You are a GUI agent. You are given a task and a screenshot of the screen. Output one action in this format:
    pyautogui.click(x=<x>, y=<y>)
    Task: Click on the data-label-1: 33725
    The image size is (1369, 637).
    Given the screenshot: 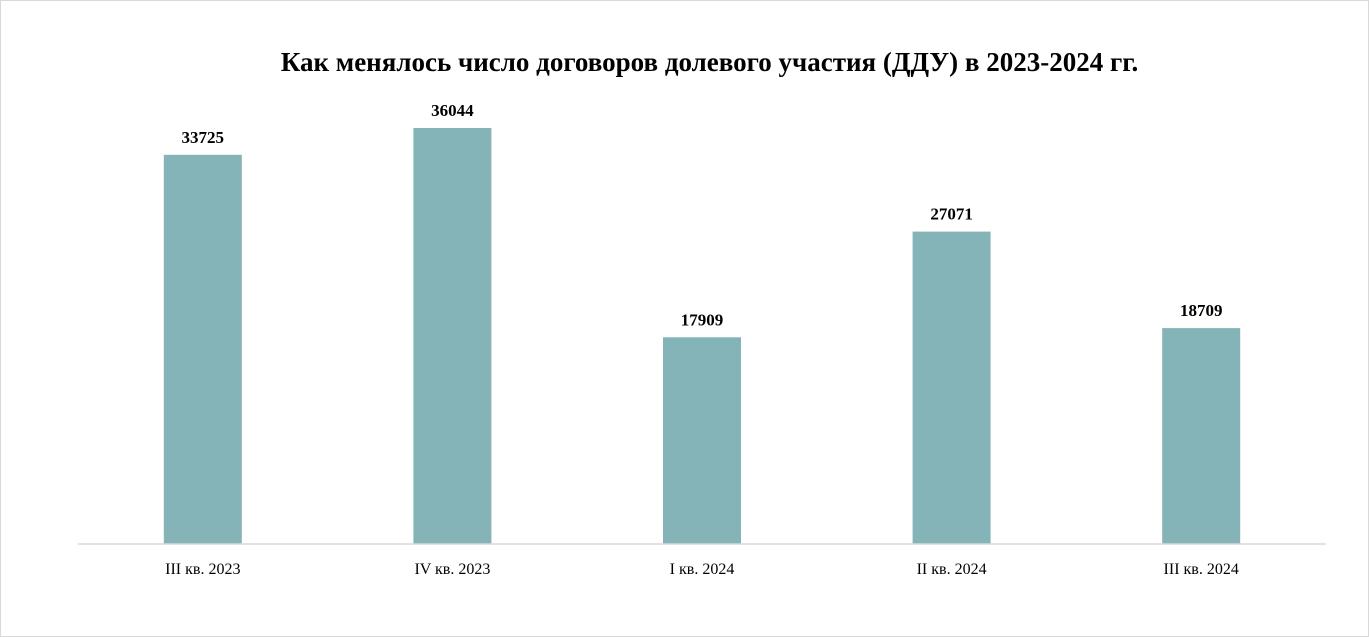 What is the action you would take?
    pyautogui.click(x=203, y=137)
    